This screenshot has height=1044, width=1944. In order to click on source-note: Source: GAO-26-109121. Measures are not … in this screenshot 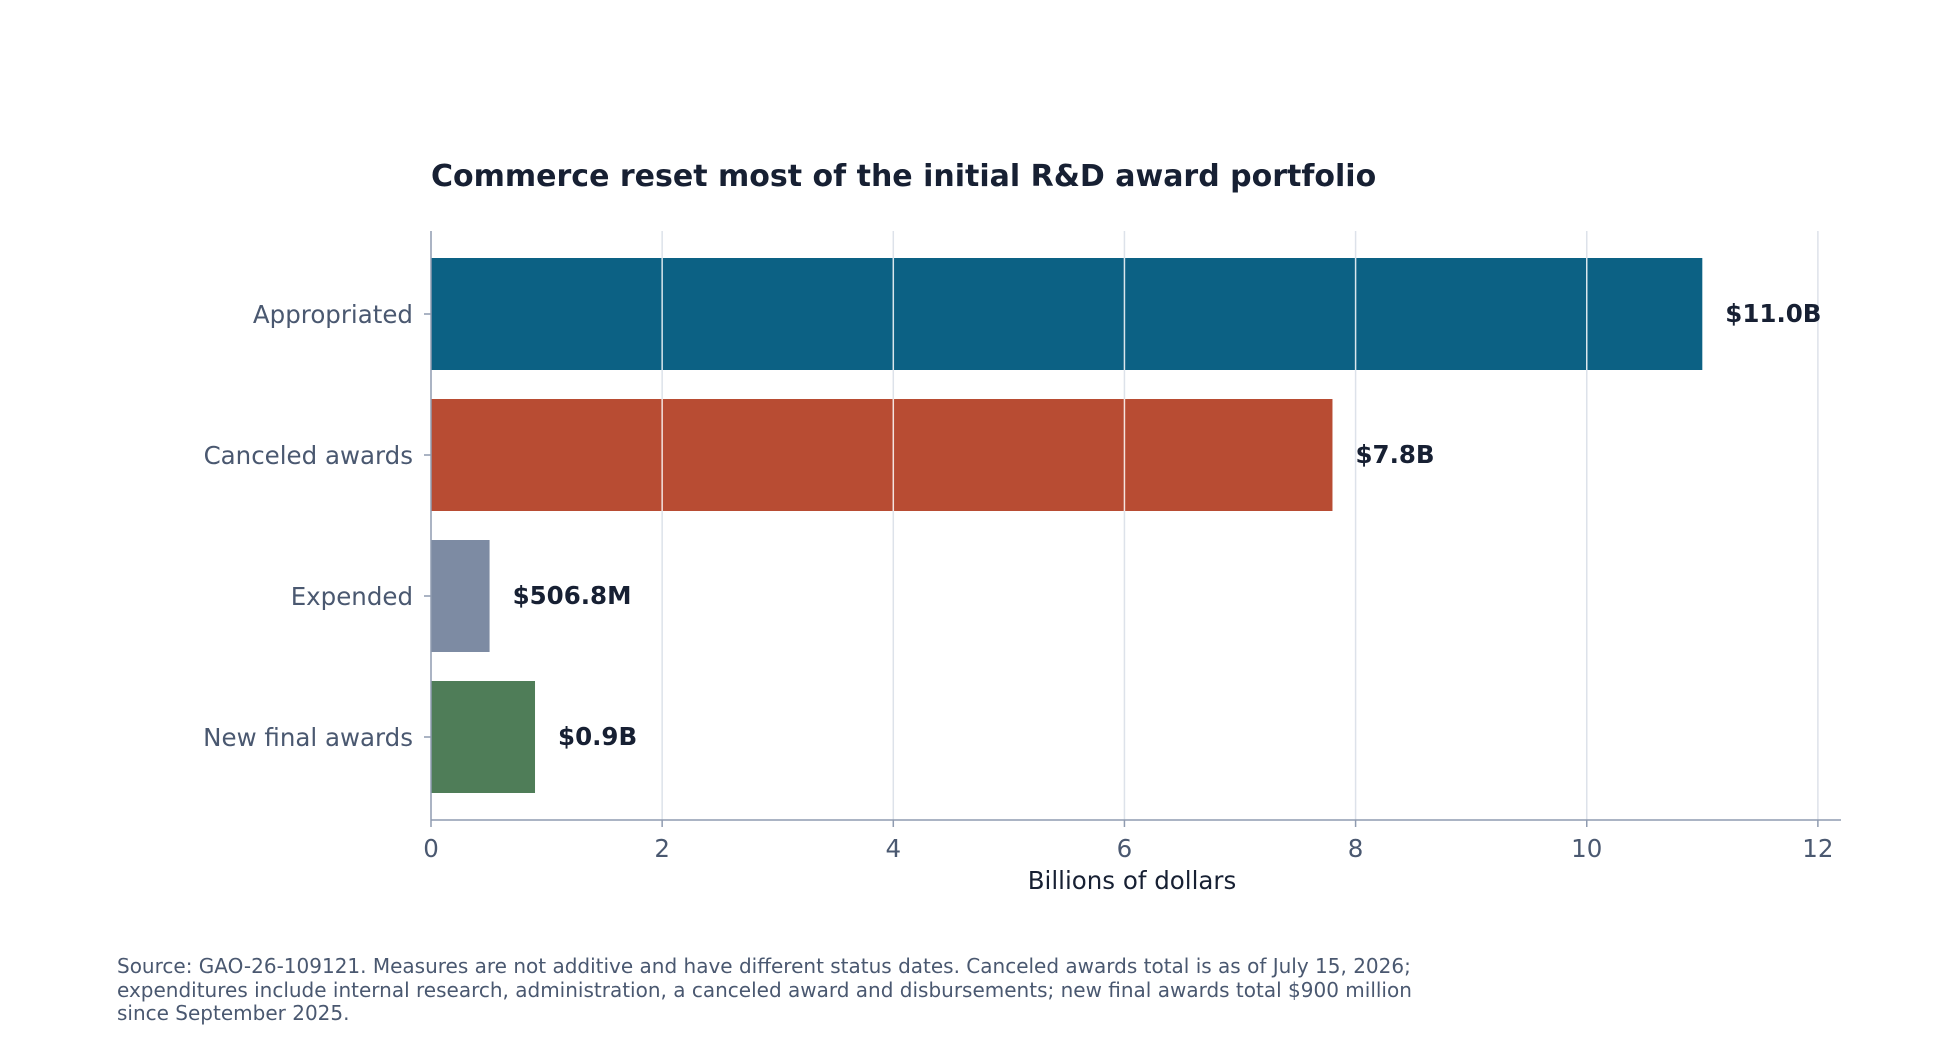, I will do `click(764, 989)`.